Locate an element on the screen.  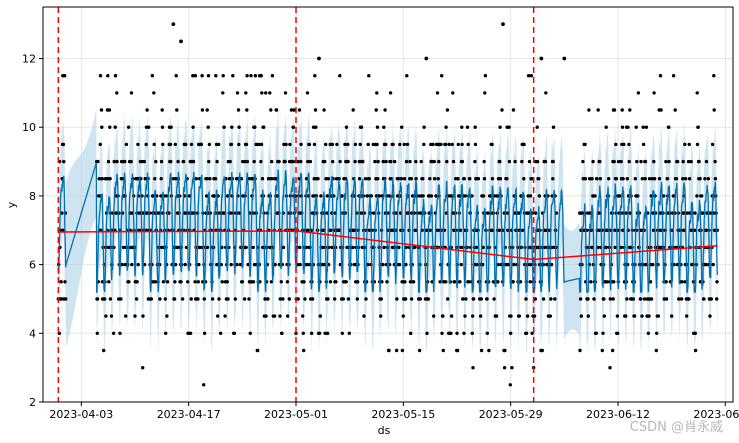
y-tick-label: 10 is located at coordinates (29, 127).